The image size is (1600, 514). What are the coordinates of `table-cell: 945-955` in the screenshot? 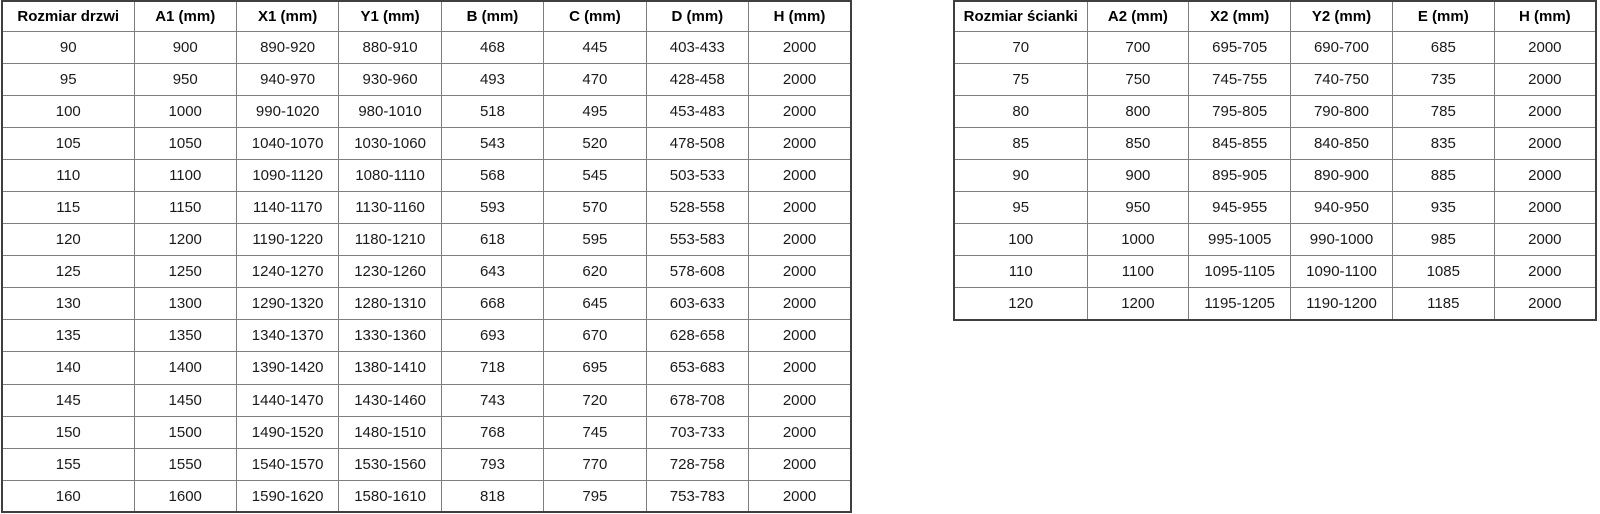 It's located at (1240, 207).